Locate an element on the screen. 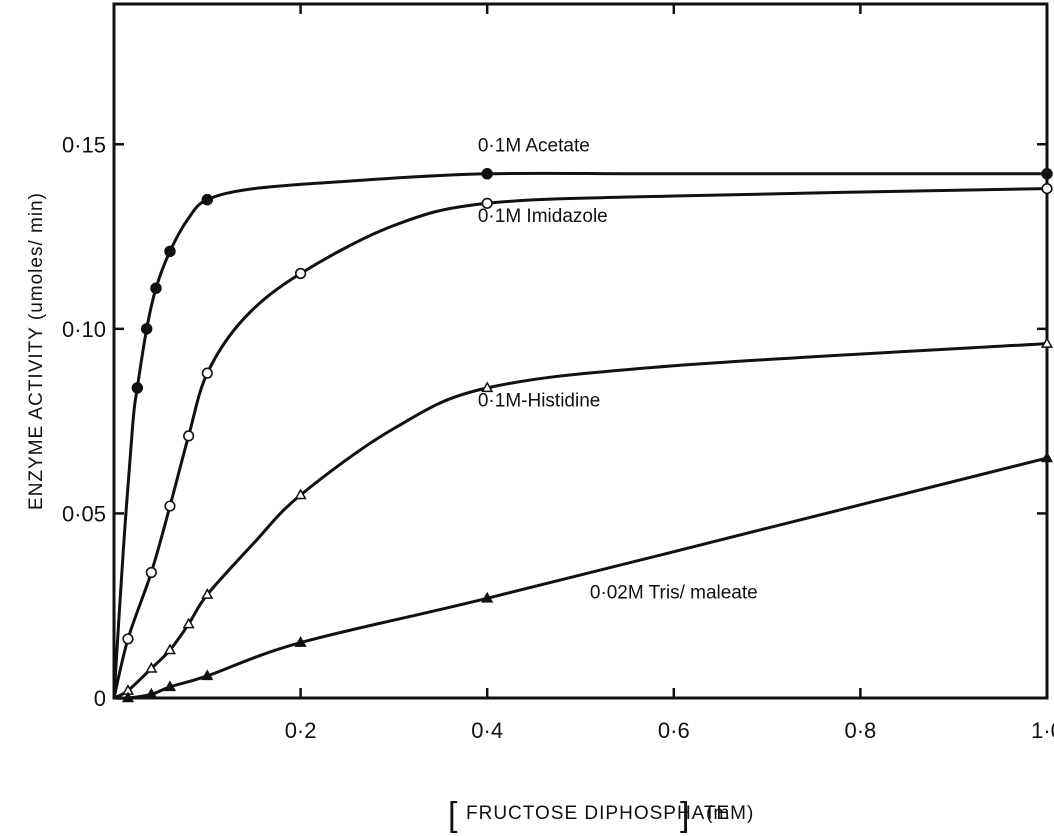 This screenshot has width=1054, height=836. x-axis-unit: (mM) is located at coordinates (730, 813).